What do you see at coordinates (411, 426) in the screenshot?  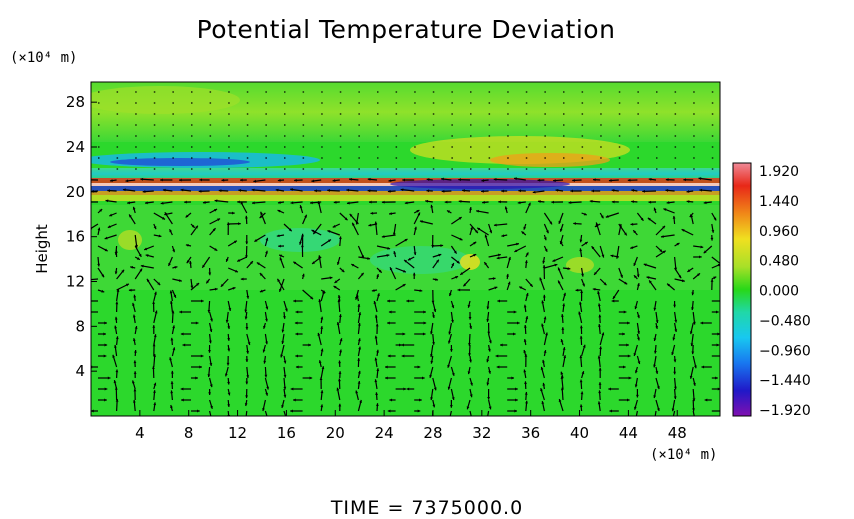 I see `x-axis: 4 8 12 16 20 24 28 32 36 40 44 48` at bounding box center [411, 426].